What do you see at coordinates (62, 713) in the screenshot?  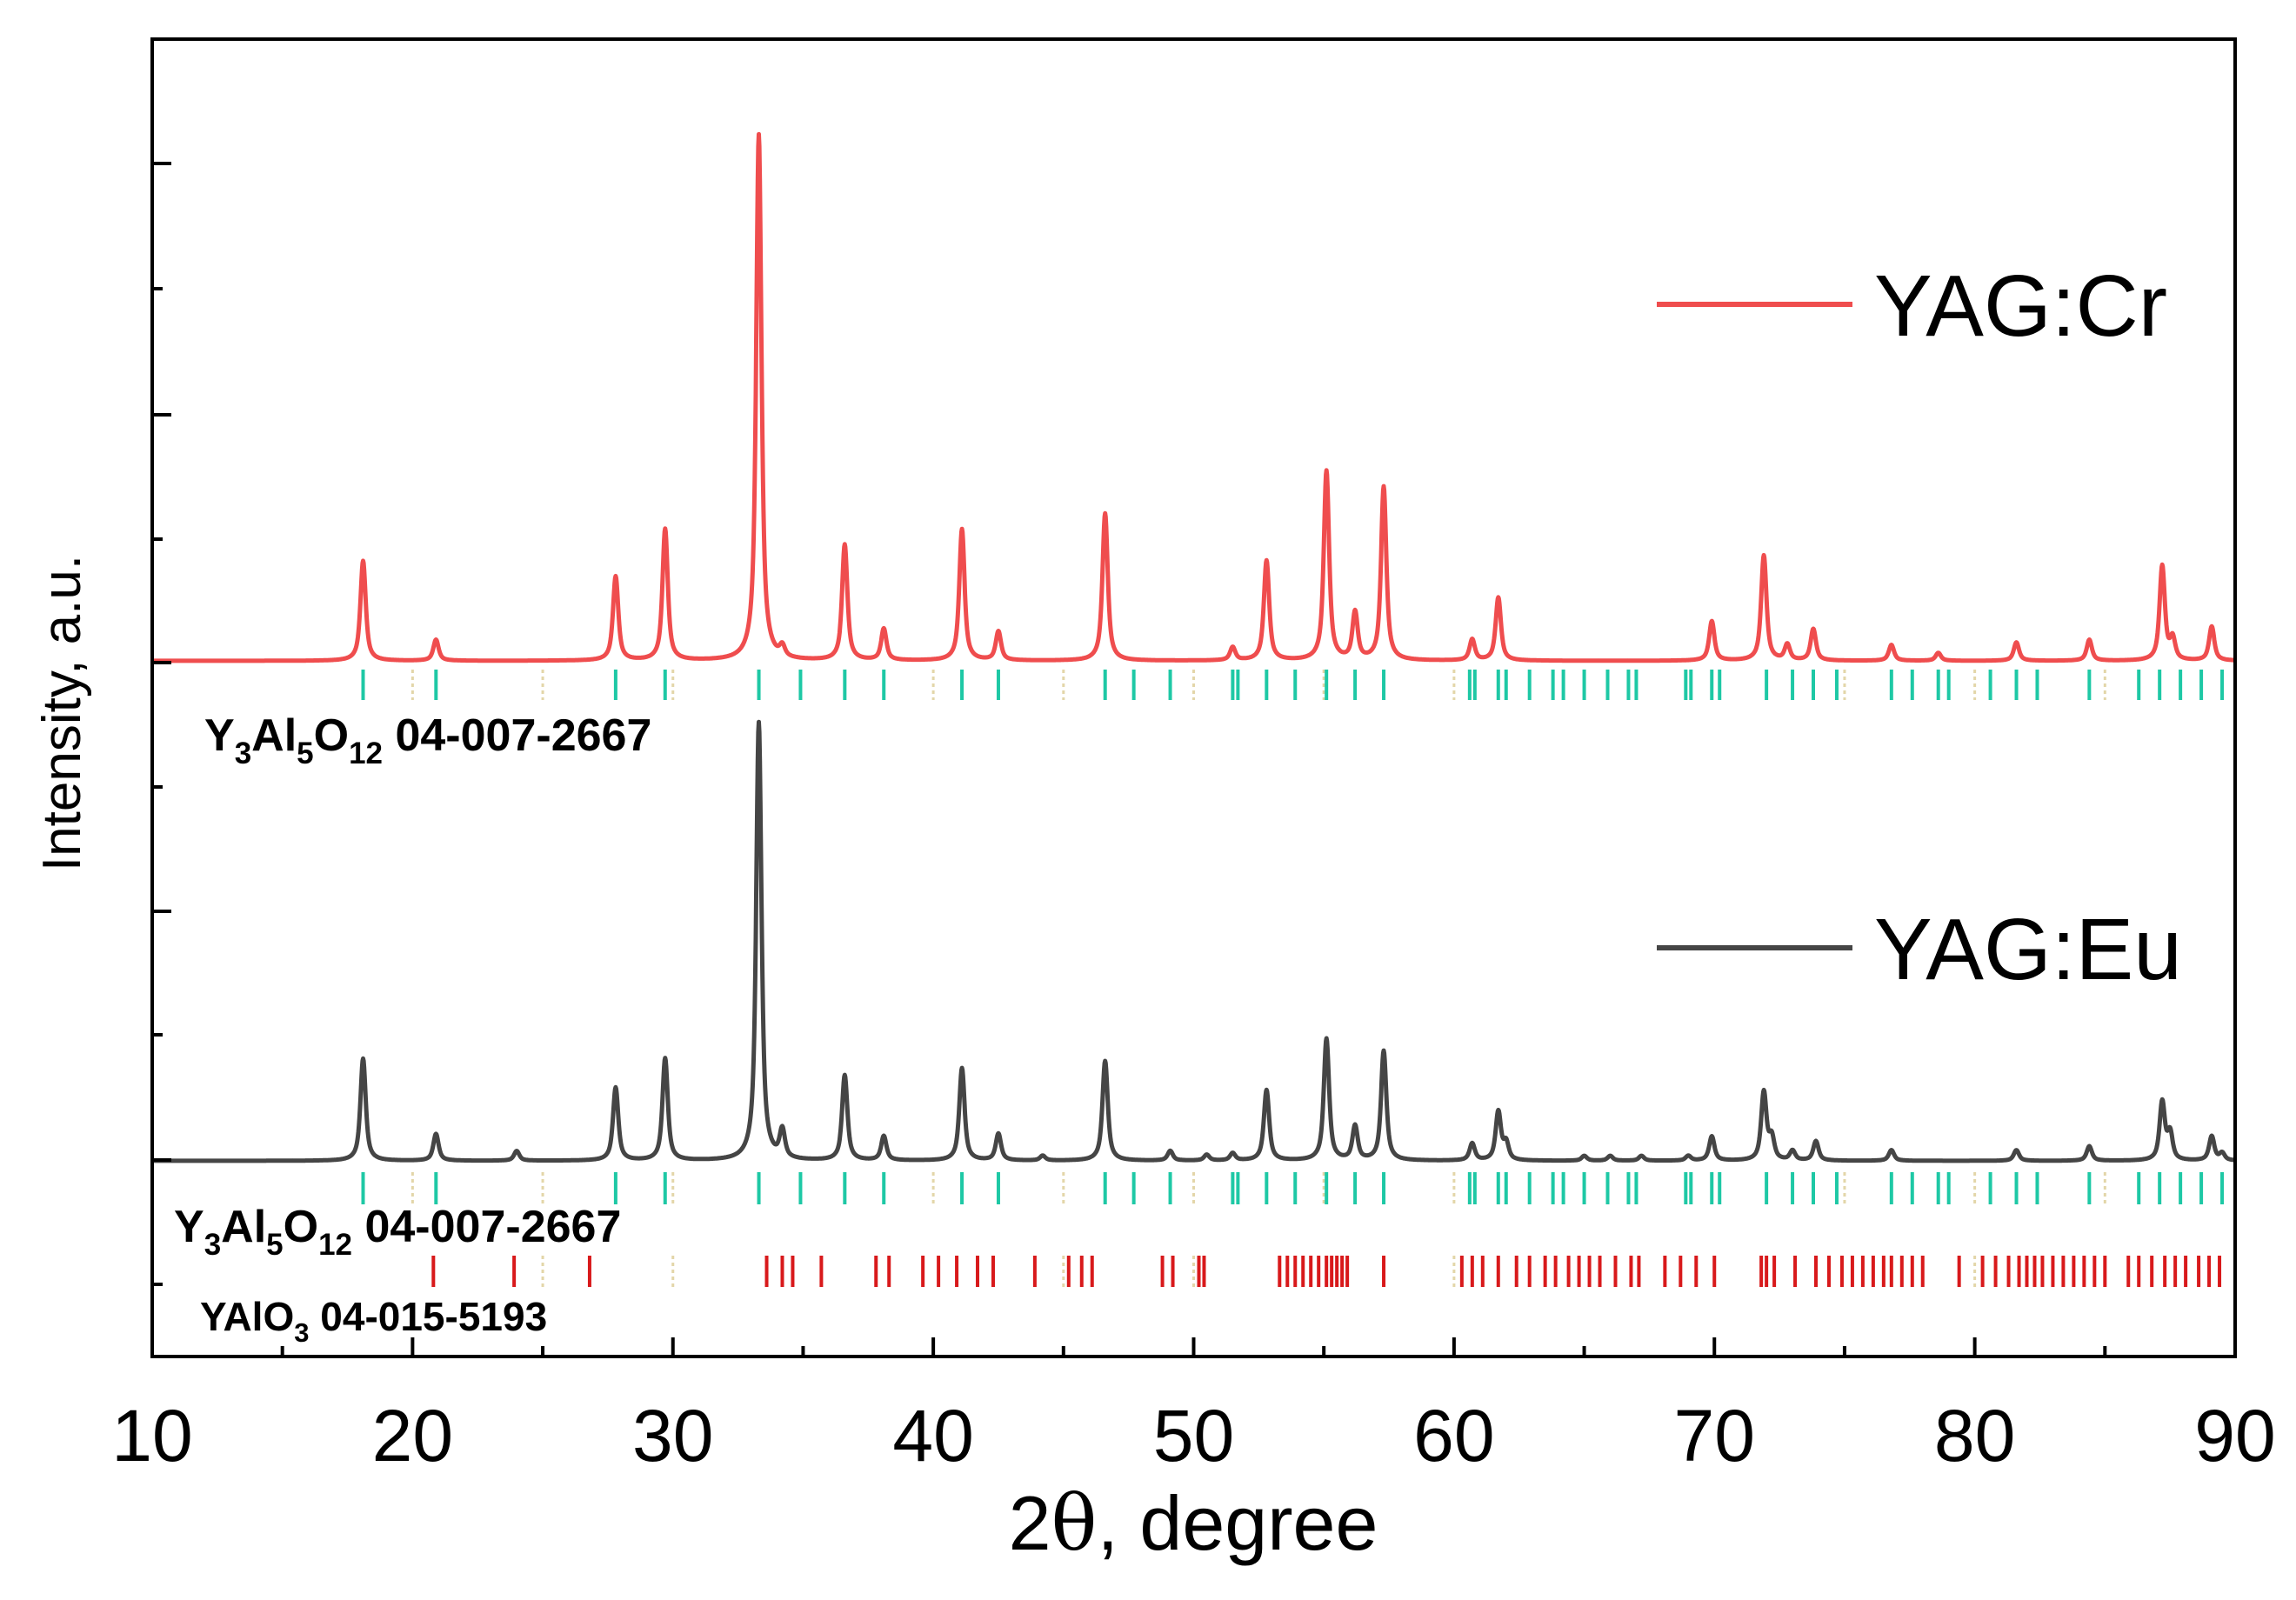 I see `y-axis-label: Intensity, a.u.` at bounding box center [62, 713].